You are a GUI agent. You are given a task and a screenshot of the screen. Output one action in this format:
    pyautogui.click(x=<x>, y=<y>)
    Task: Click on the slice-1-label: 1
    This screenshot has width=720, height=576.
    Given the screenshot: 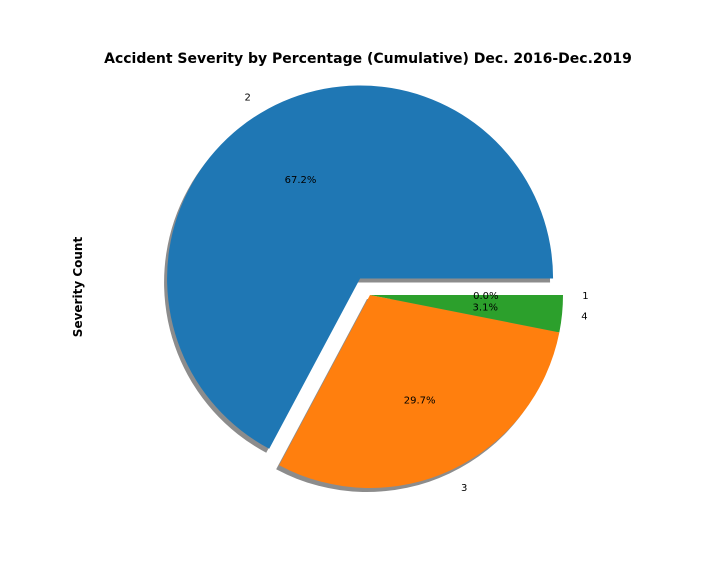 What is the action you would take?
    pyautogui.click(x=585, y=296)
    